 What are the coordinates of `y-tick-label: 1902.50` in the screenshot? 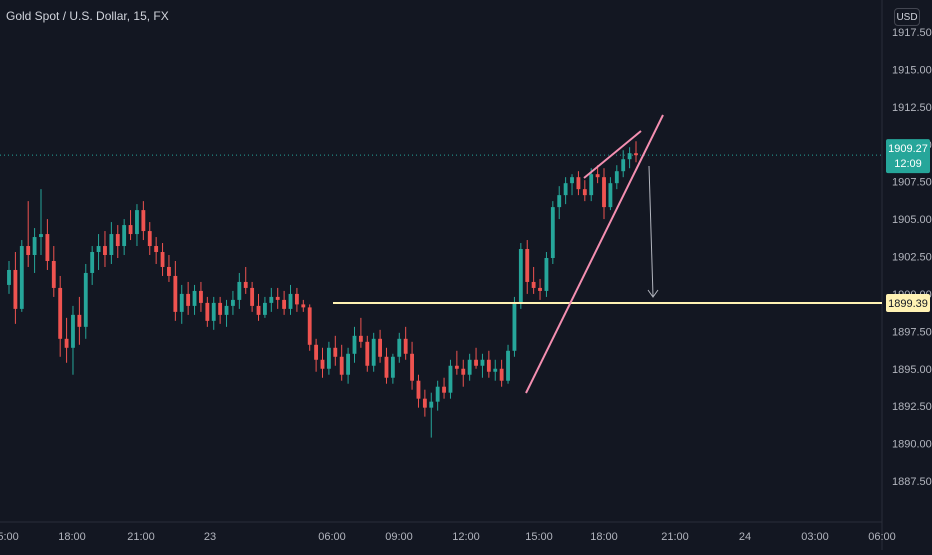 It's located at (912, 258).